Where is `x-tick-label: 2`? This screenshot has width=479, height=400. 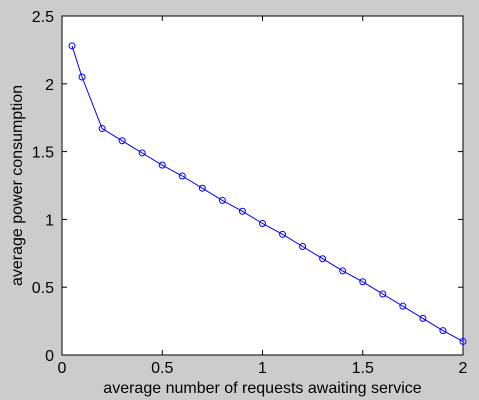 x-tick-label: 2 is located at coordinates (463, 368).